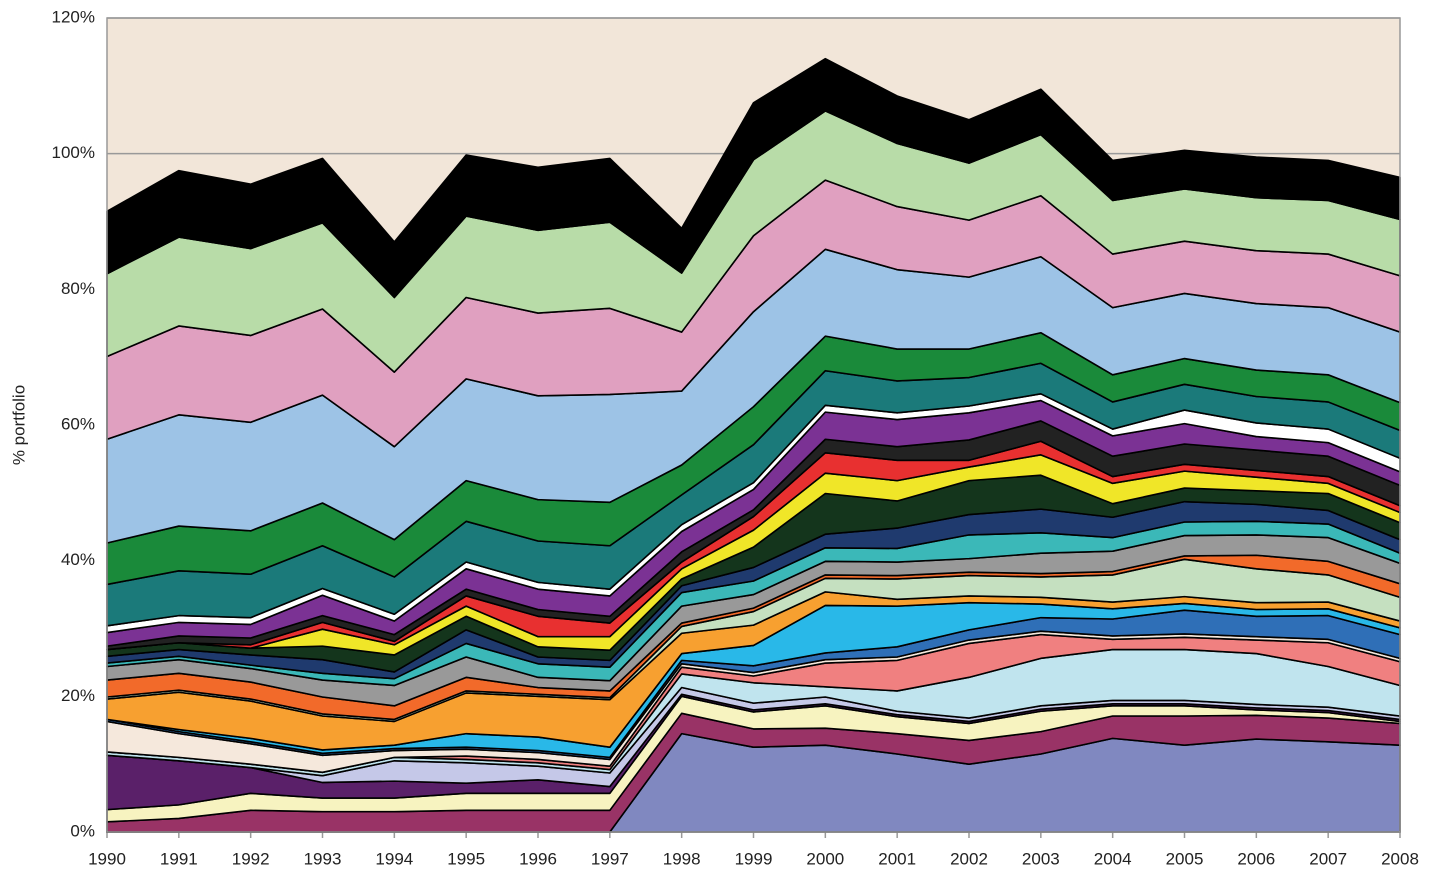 Image resolution: width=1445 pixels, height=878 pixels. Describe the element at coordinates (897, 858) in the screenshot. I see `x-tick-label: 2001` at that location.